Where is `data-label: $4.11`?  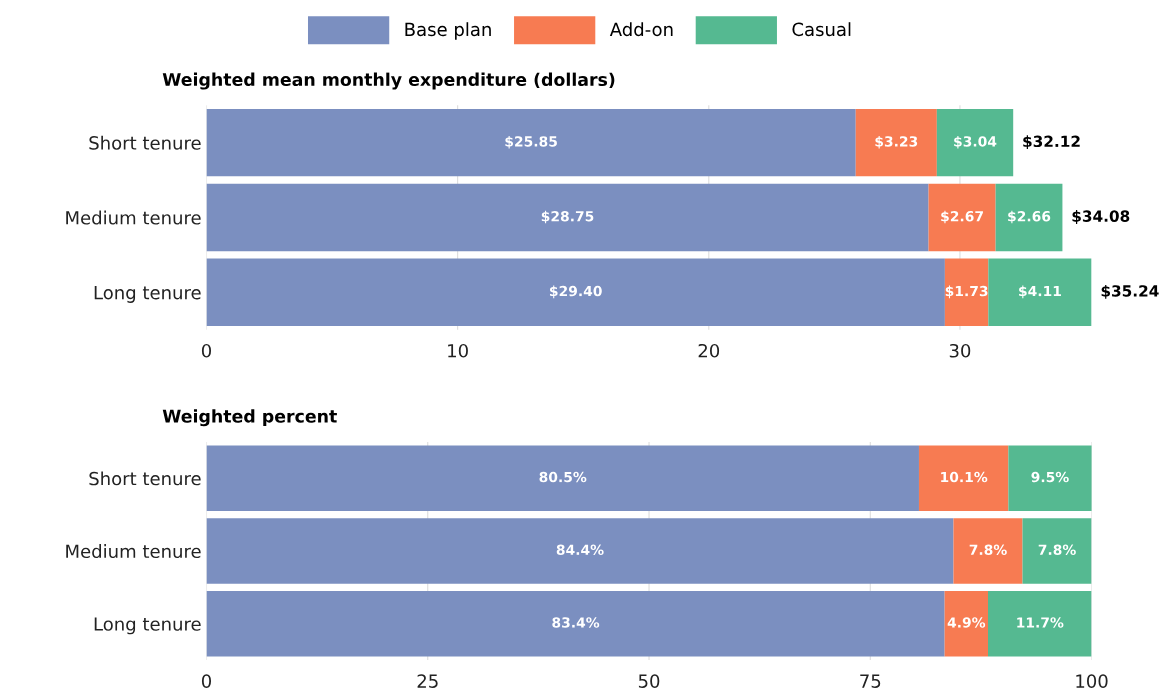
data-label: $4.11 is located at coordinates (1040, 292).